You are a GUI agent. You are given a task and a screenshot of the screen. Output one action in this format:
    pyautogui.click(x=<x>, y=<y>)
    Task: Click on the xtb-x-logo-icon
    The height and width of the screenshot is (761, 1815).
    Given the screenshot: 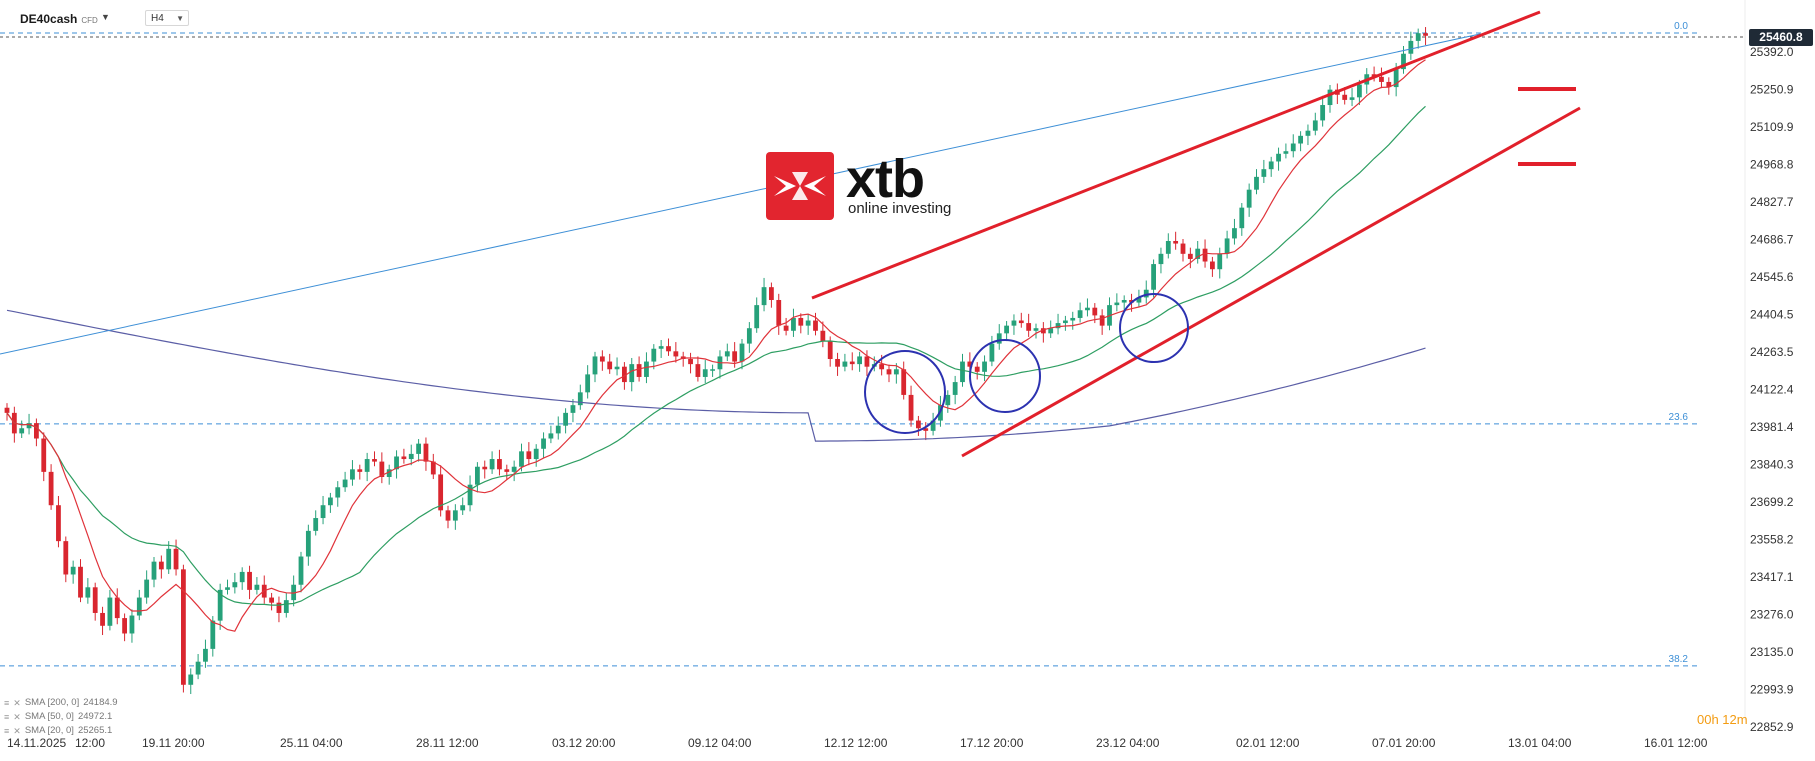 What is the action you would take?
    pyautogui.click(x=800, y=186)
    